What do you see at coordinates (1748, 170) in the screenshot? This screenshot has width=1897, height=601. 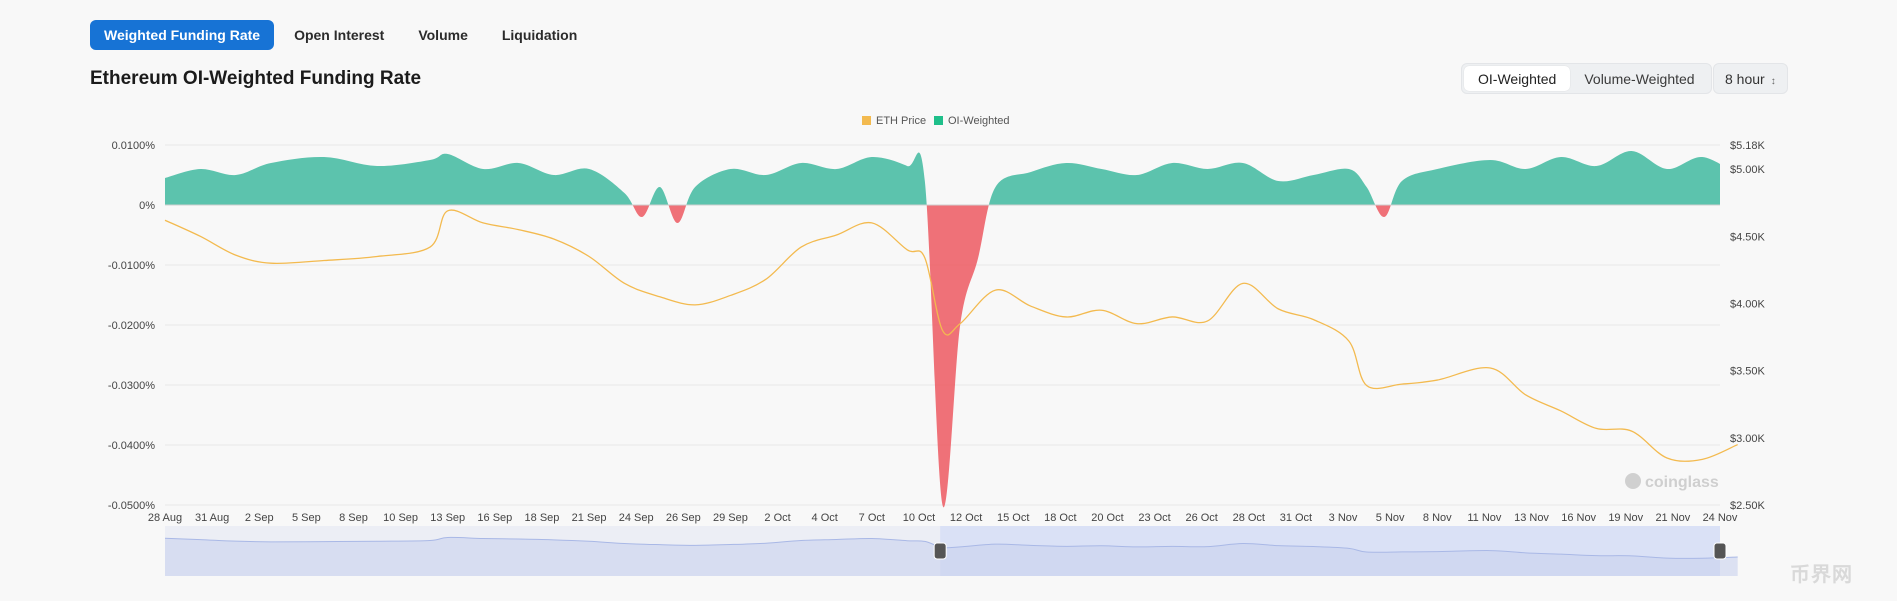 I see `y-right-tick-label: $5.00K` at bounding box center [1748, 170].